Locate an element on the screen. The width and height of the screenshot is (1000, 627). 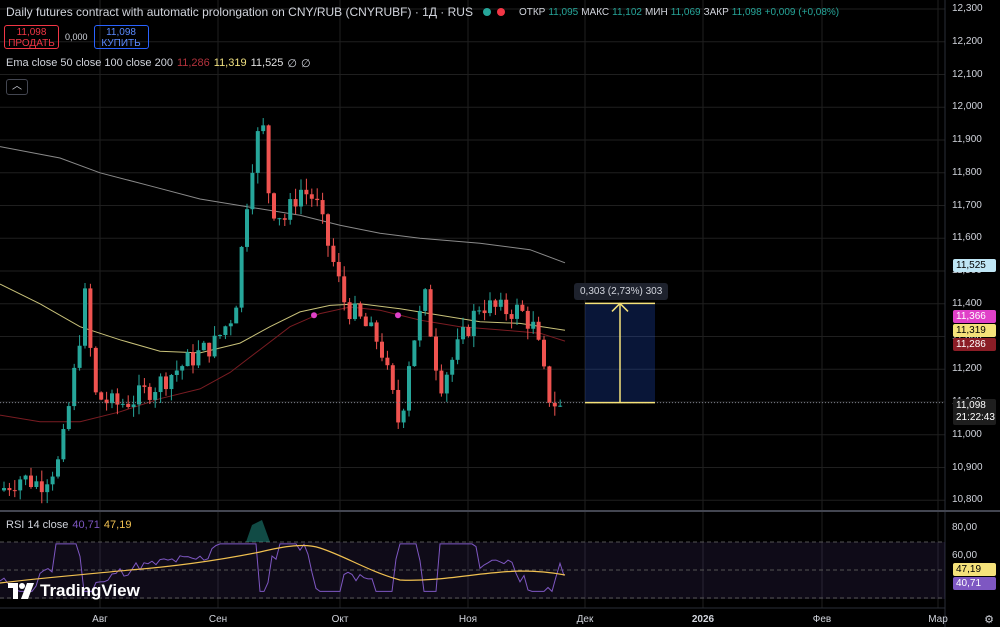
rsi-value: 40,71 is located at coordinates (86, 525).